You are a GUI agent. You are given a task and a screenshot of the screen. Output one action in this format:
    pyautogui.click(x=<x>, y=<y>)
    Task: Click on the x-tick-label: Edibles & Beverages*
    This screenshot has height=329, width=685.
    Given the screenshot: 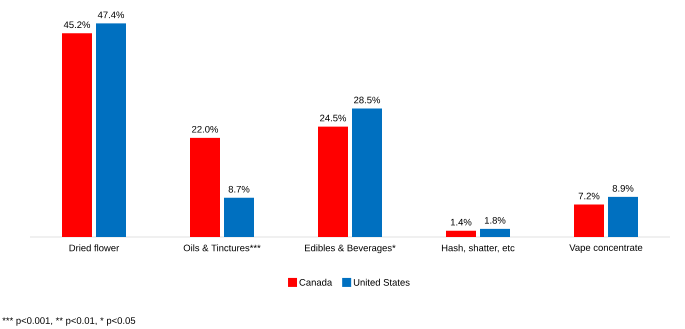 What is the action you would take?
    pyautogui.click(x=350, y=249)
    